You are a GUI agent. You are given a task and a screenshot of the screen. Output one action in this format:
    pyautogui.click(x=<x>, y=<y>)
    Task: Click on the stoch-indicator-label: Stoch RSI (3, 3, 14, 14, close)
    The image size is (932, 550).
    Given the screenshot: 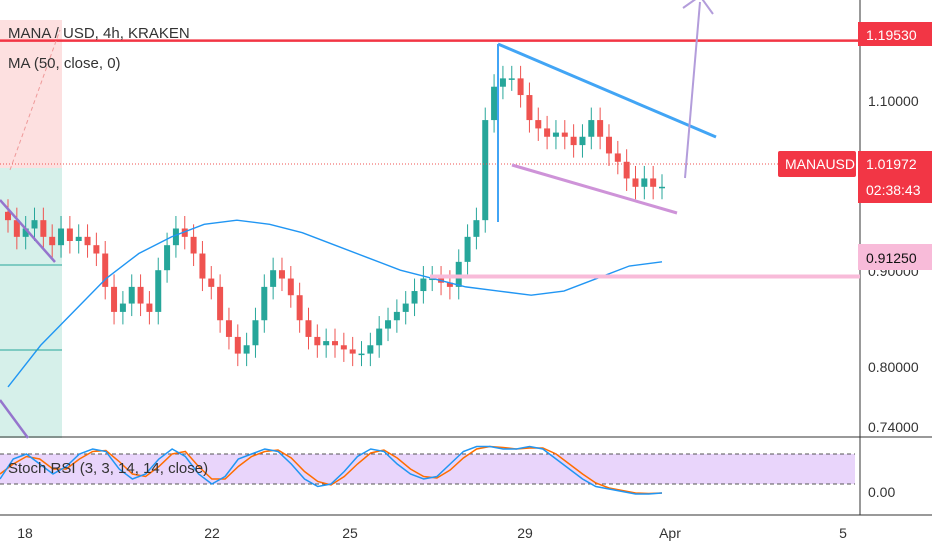 What is the action you would take?
    pyautogui.click(x=108, y=468)
    